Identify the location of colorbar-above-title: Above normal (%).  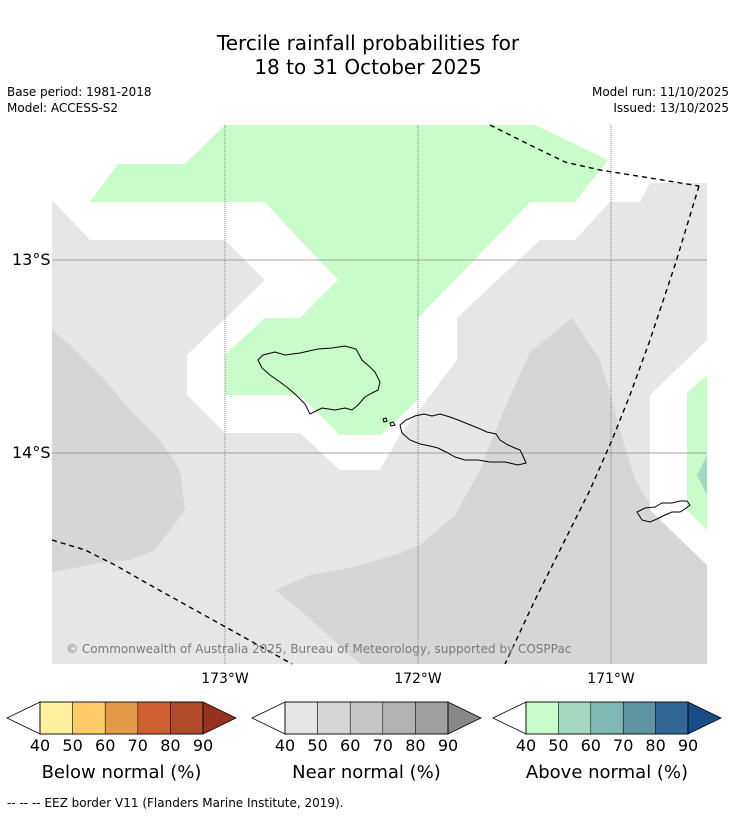
(607, 772).